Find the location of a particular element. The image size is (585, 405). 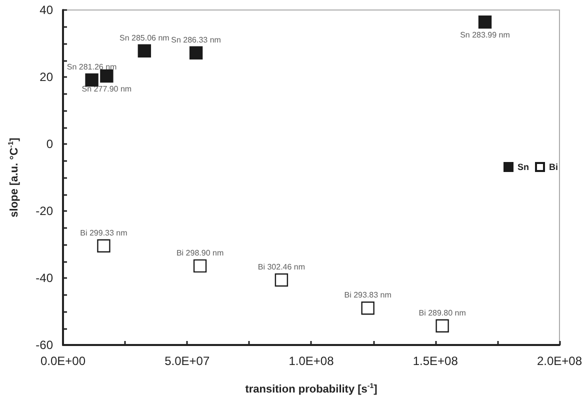

annotation: Sn 277.90 nm is located at coordinates (107, 89).